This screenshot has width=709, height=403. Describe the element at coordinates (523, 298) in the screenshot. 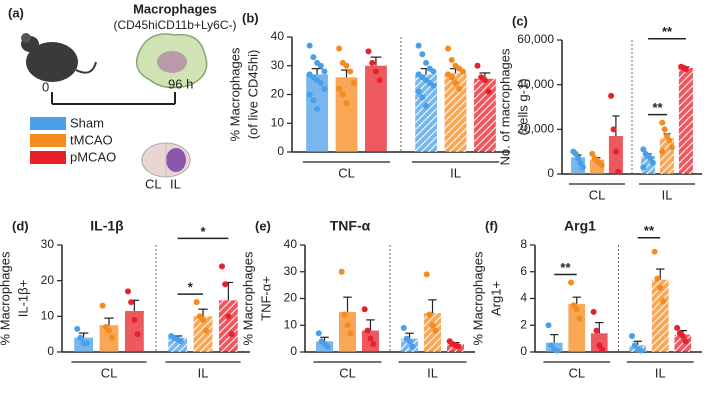

I see `y-tick-label: 4` at that location.